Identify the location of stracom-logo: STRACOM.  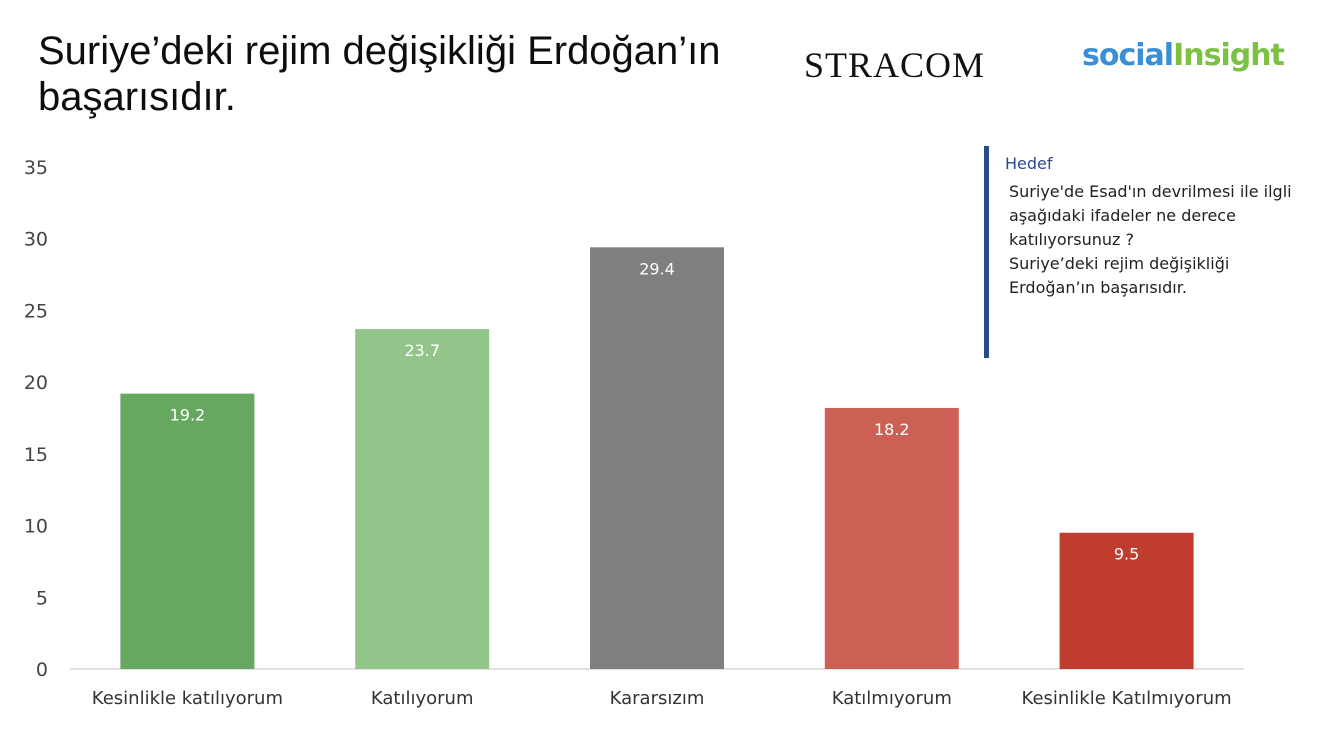
(895, 65).